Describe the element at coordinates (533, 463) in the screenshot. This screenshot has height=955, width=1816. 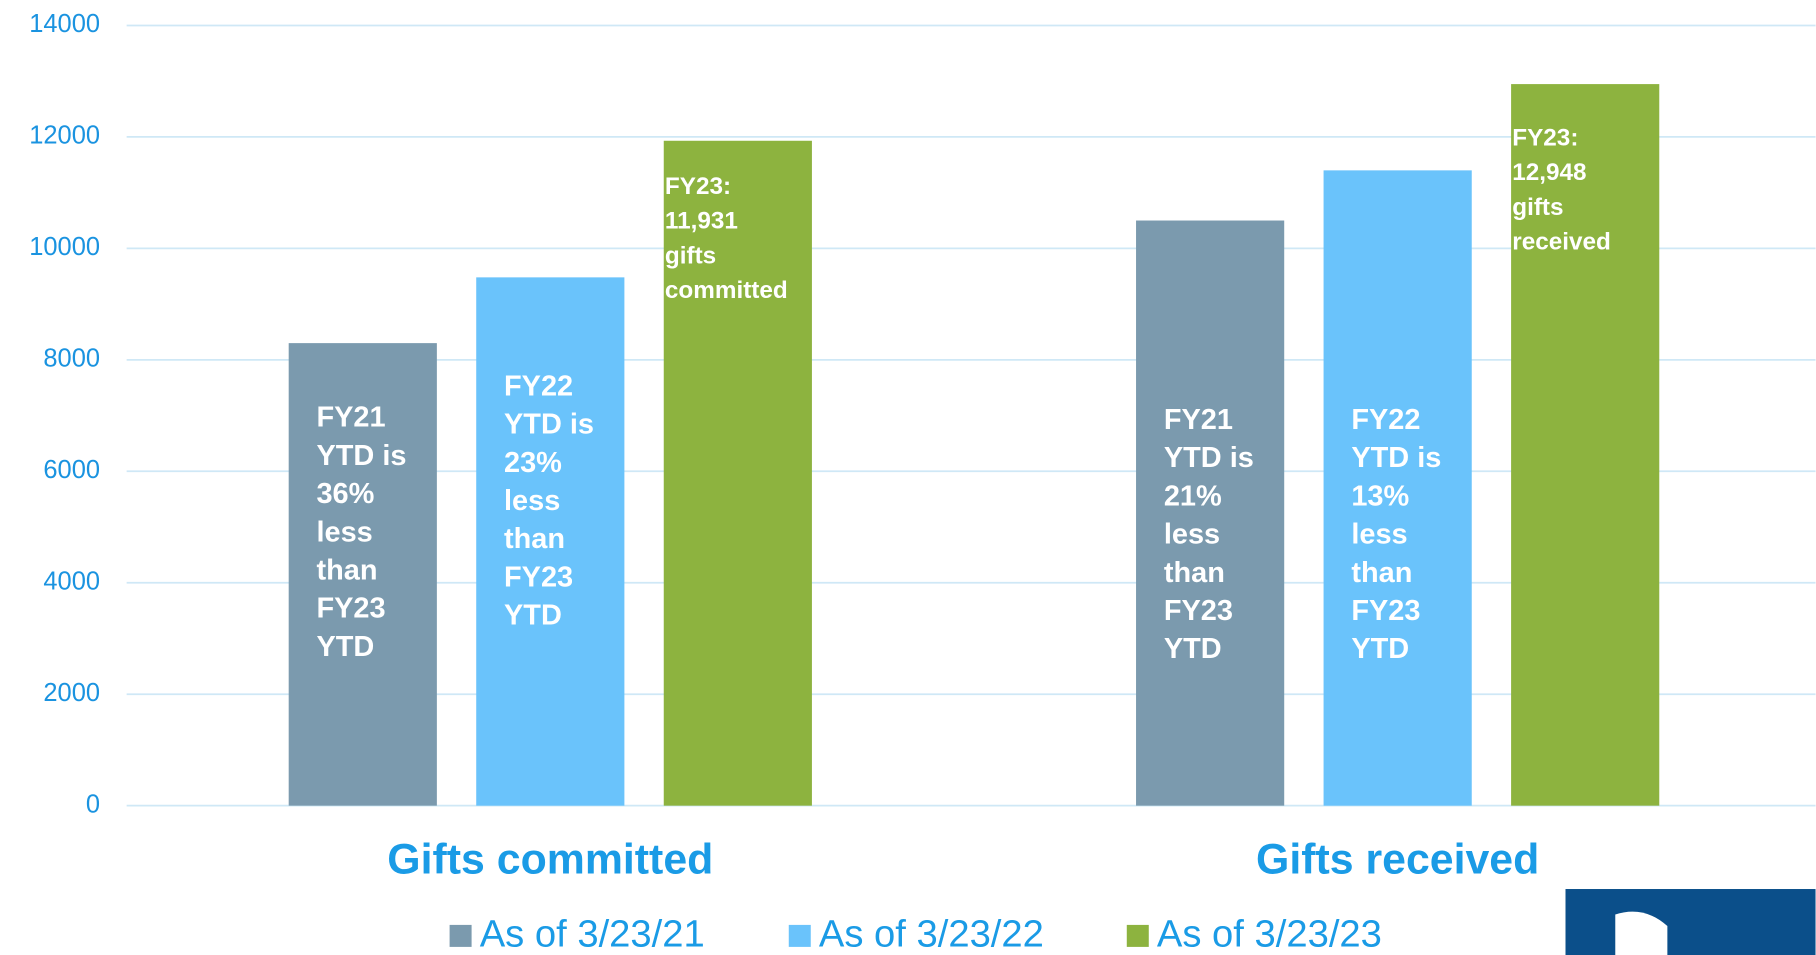
I see `bar-label: 23%` at that location.